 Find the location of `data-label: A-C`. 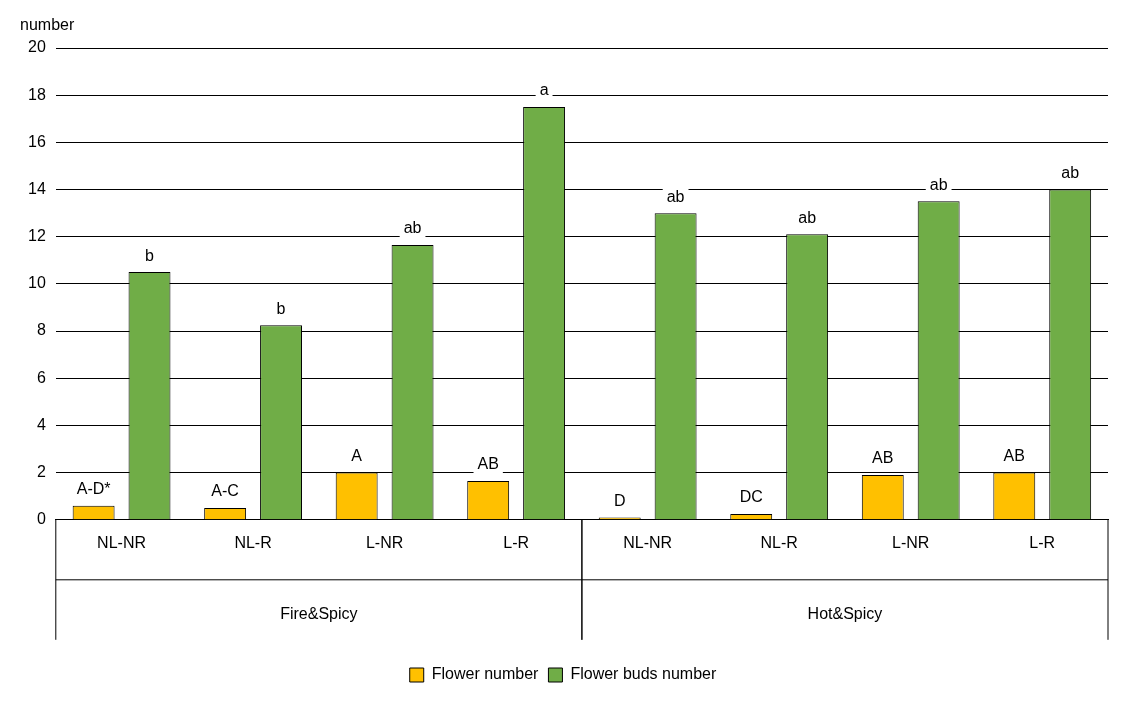

data-label: A-C is located at coordinates (225, 491).